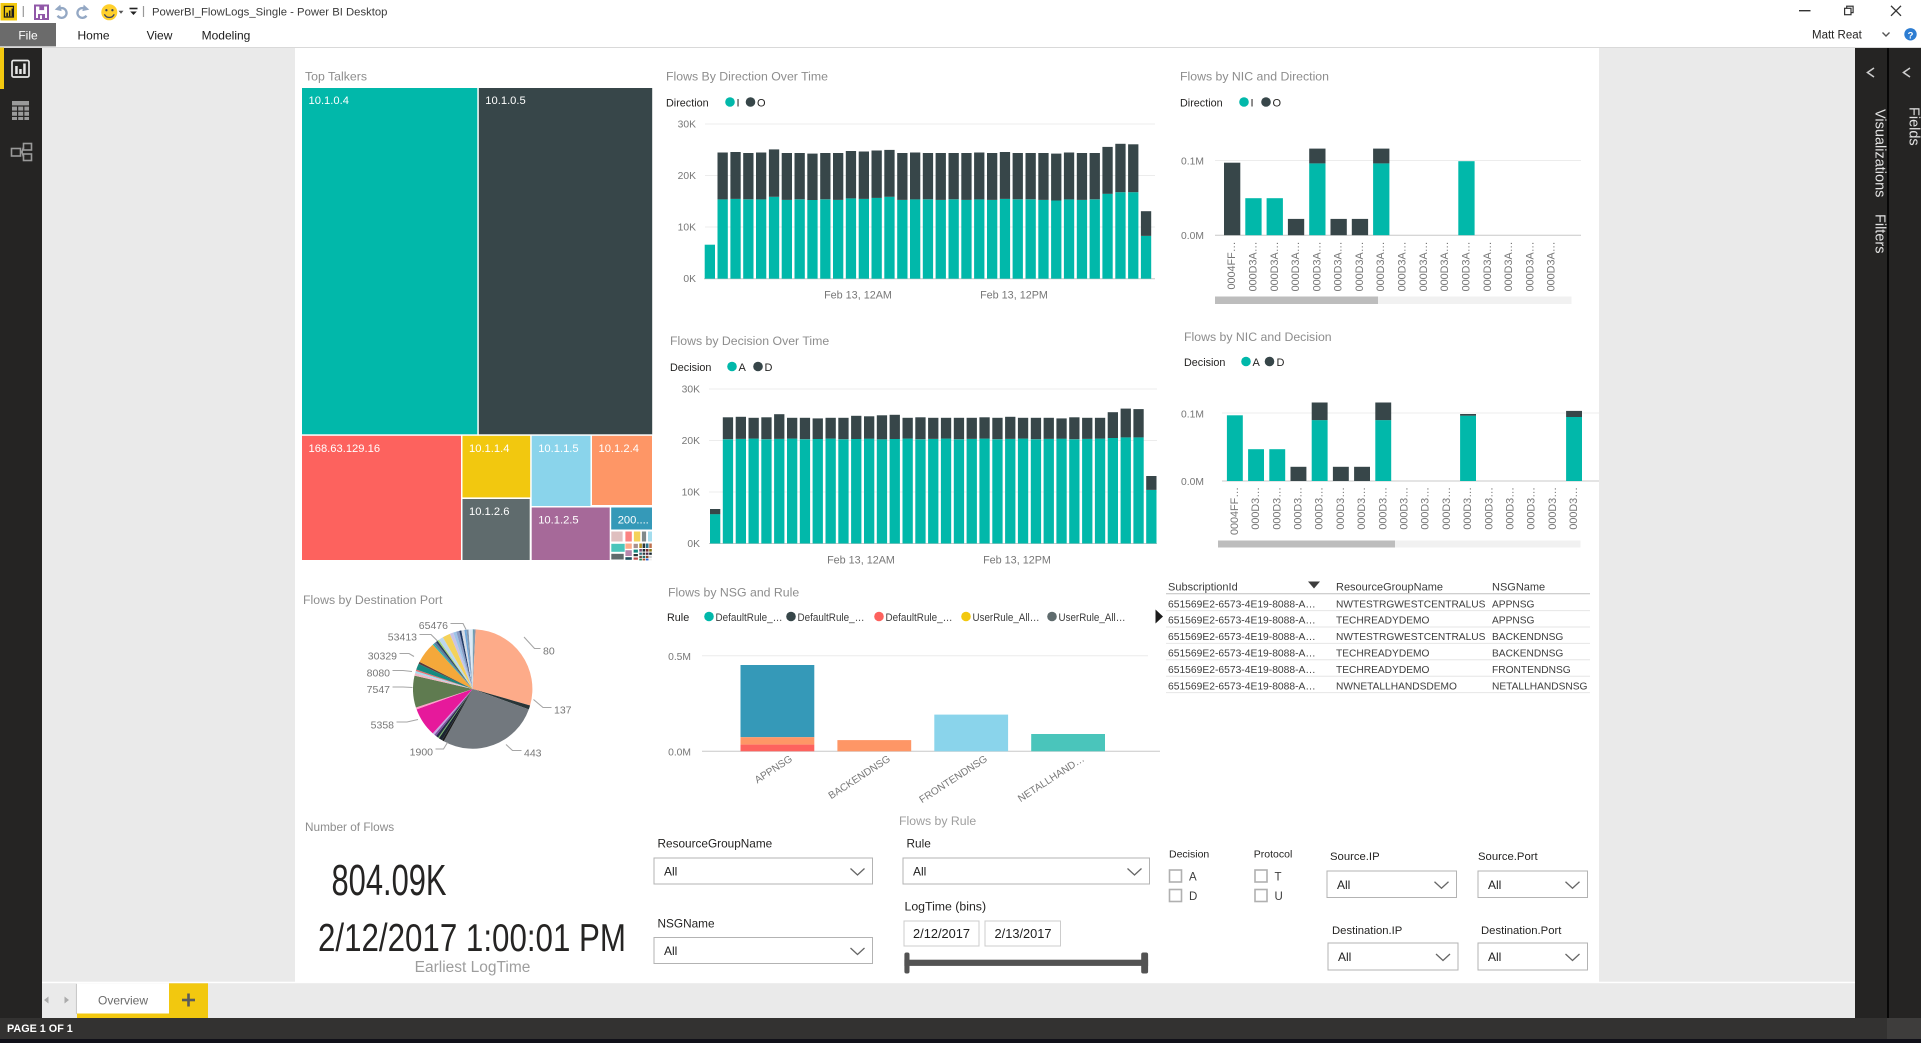 The image size is (1921, 1043). I want to click on svg-text: NETALLHANDSNSG, so click(1540, 686).